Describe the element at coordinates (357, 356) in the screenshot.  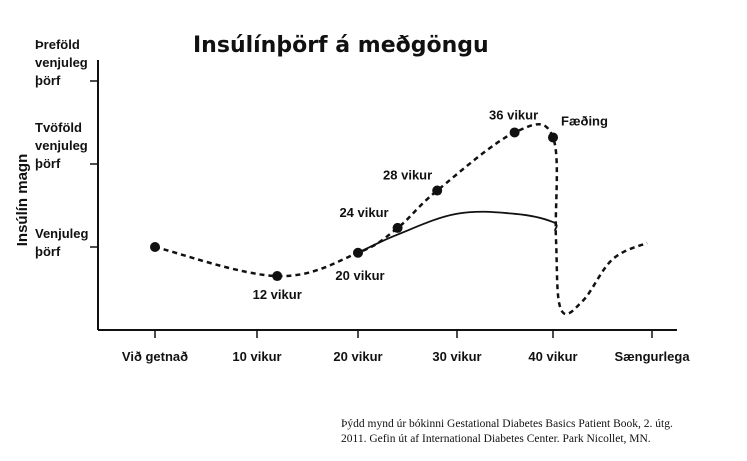
I see `x-tick-label: 20 vikur` at that location.